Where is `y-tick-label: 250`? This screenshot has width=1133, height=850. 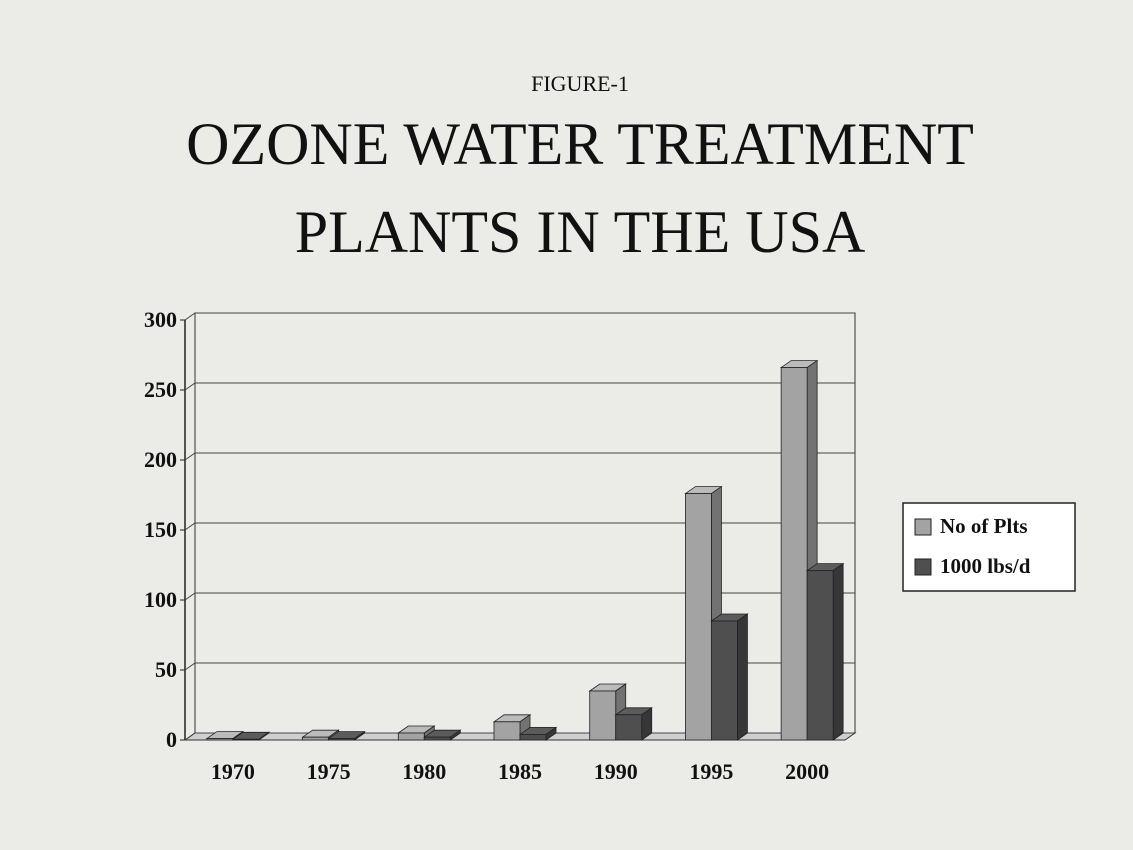 y-tick-label: 250 is located at coordinates (160, 389).